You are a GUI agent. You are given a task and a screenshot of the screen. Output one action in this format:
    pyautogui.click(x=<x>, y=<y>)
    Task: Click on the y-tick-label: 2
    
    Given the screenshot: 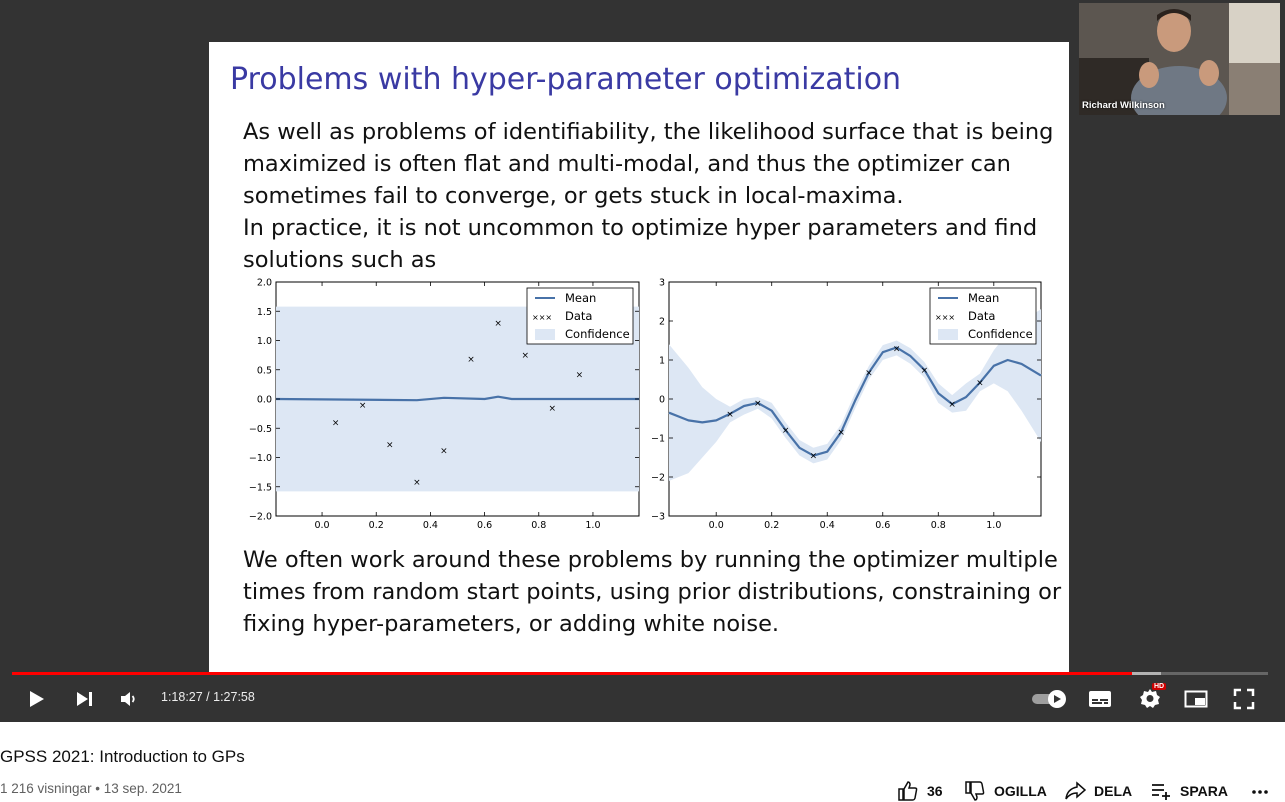 What is the action you would take?
    pyautogui.click(x=662, y=322)
    